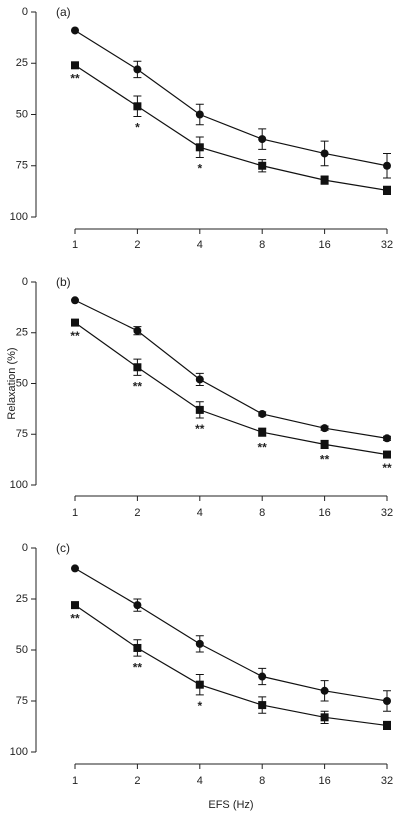 The width and height of the screenshot is (400, 825). Describe the element at coordinates (63, 12) in the screenshot. I see `panel-label: (a)` at that location.